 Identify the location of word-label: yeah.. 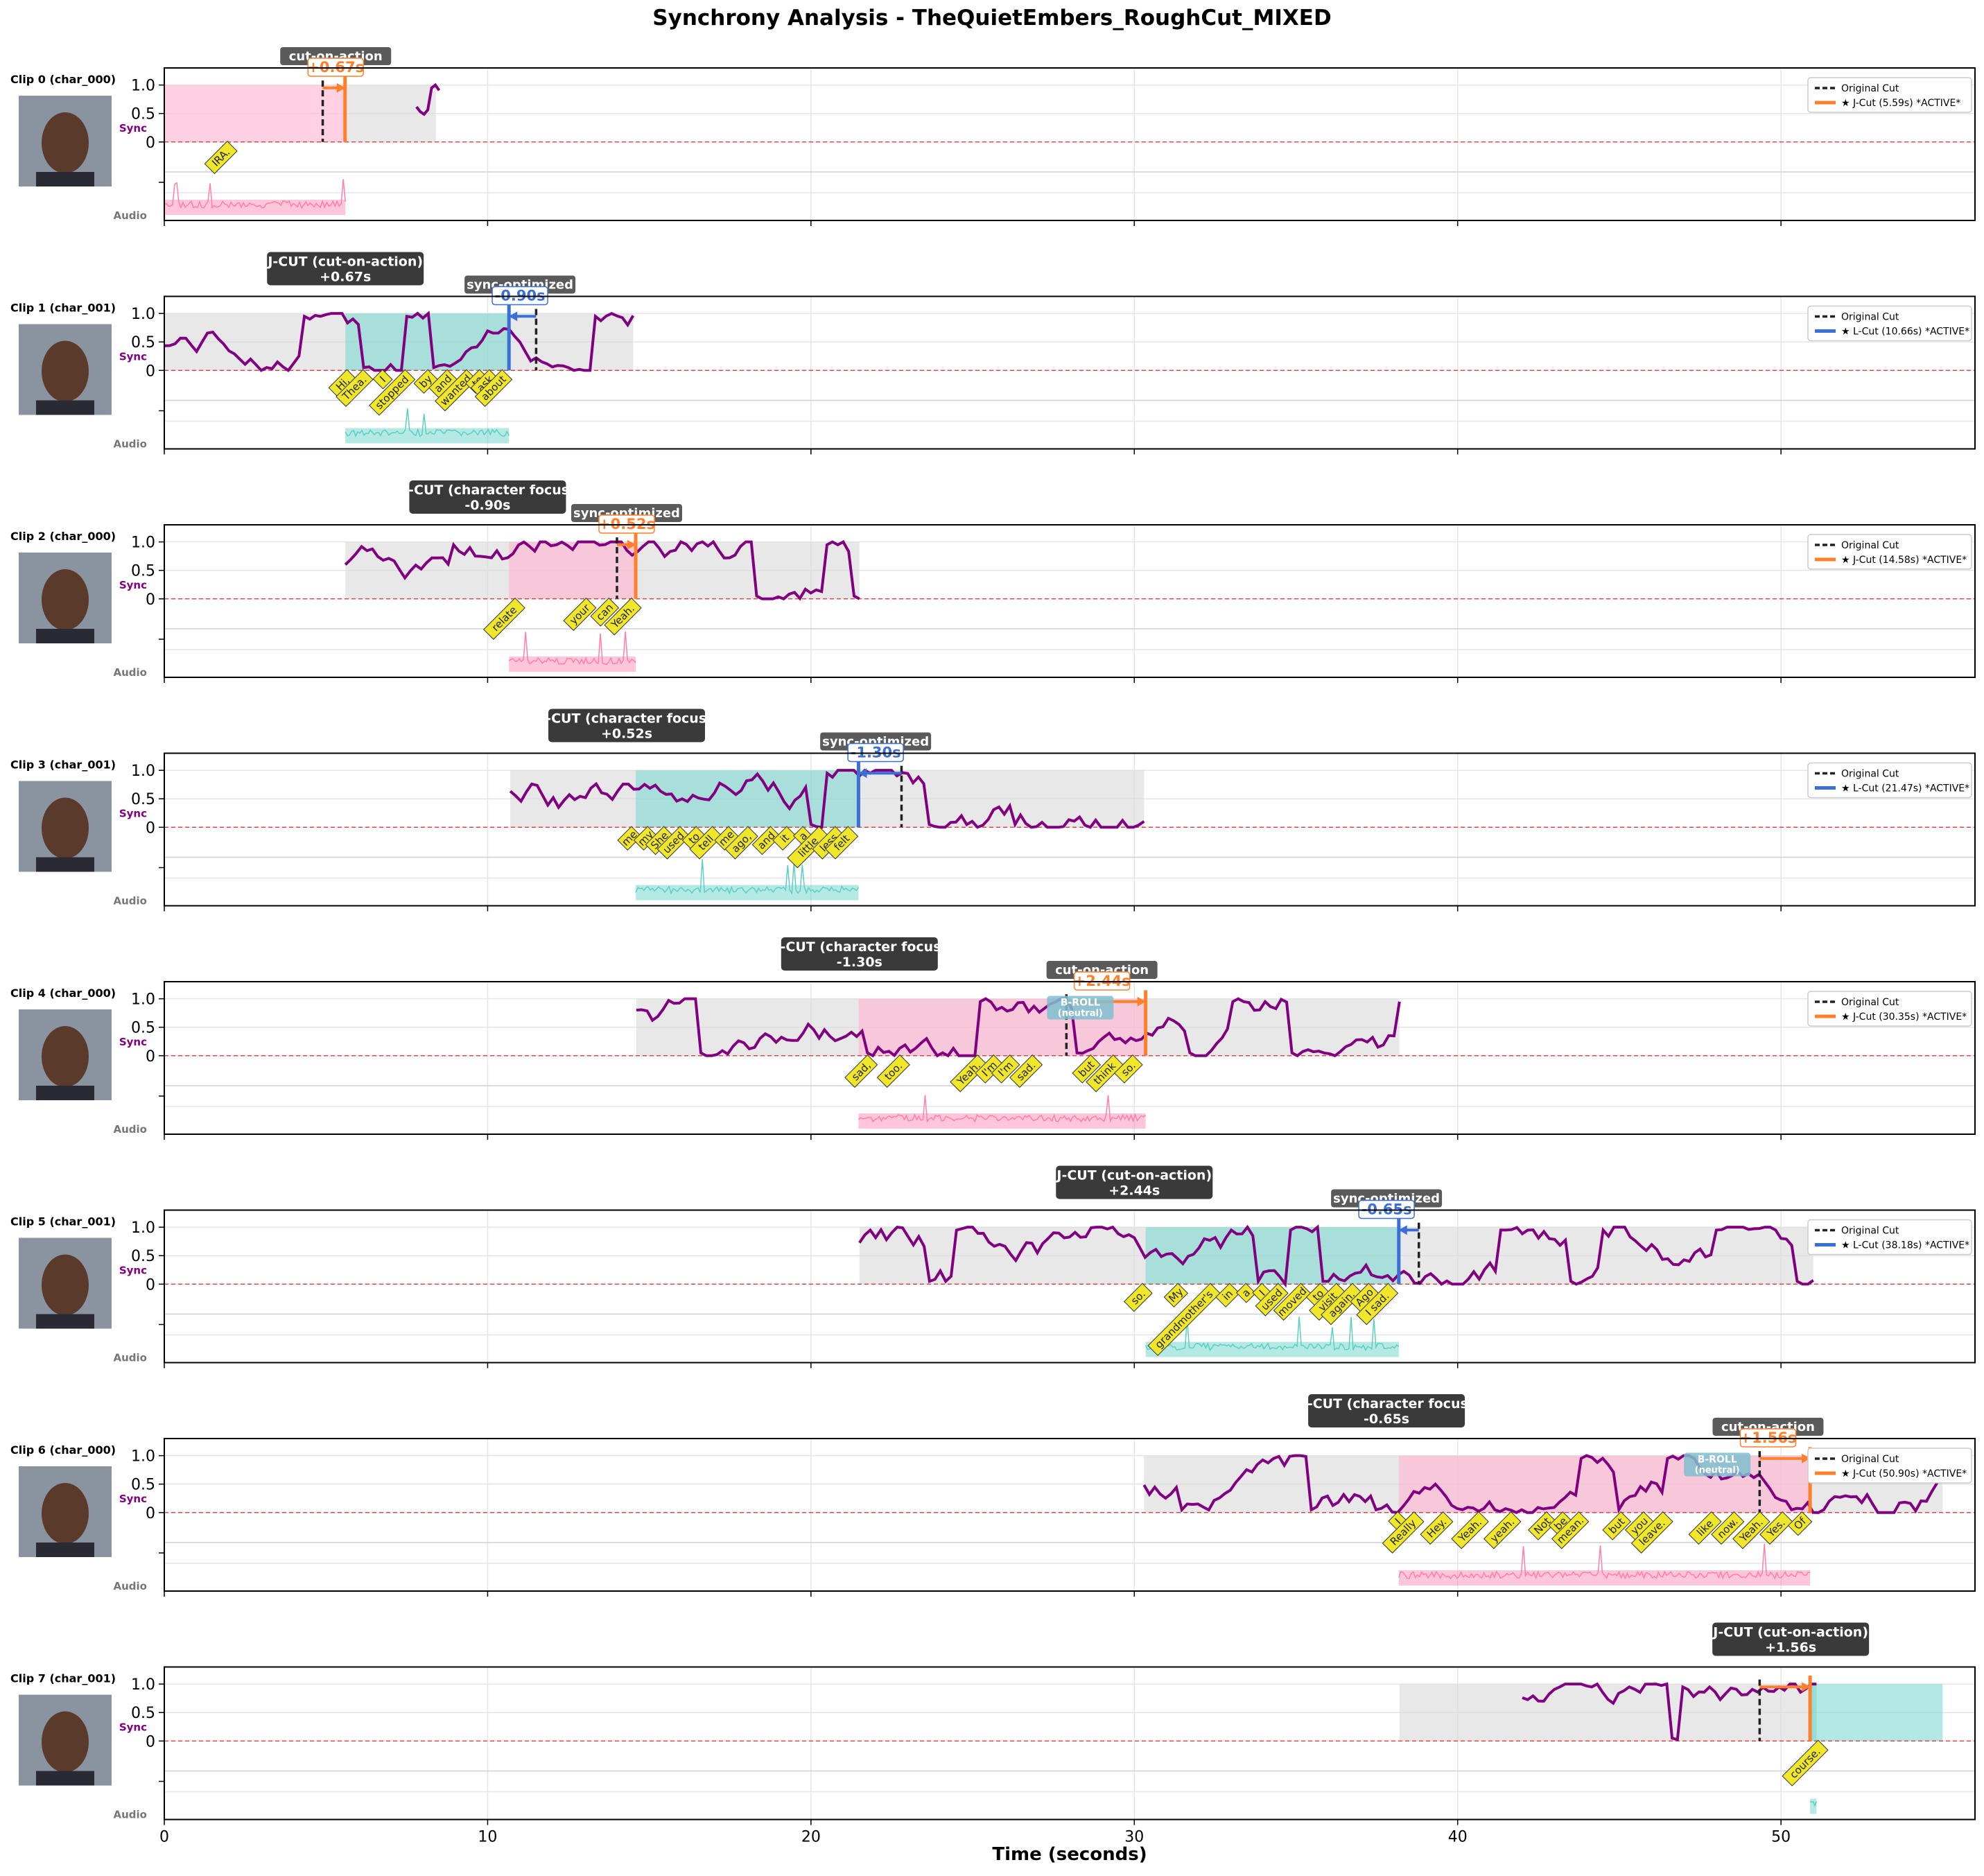
(1502, 1530).